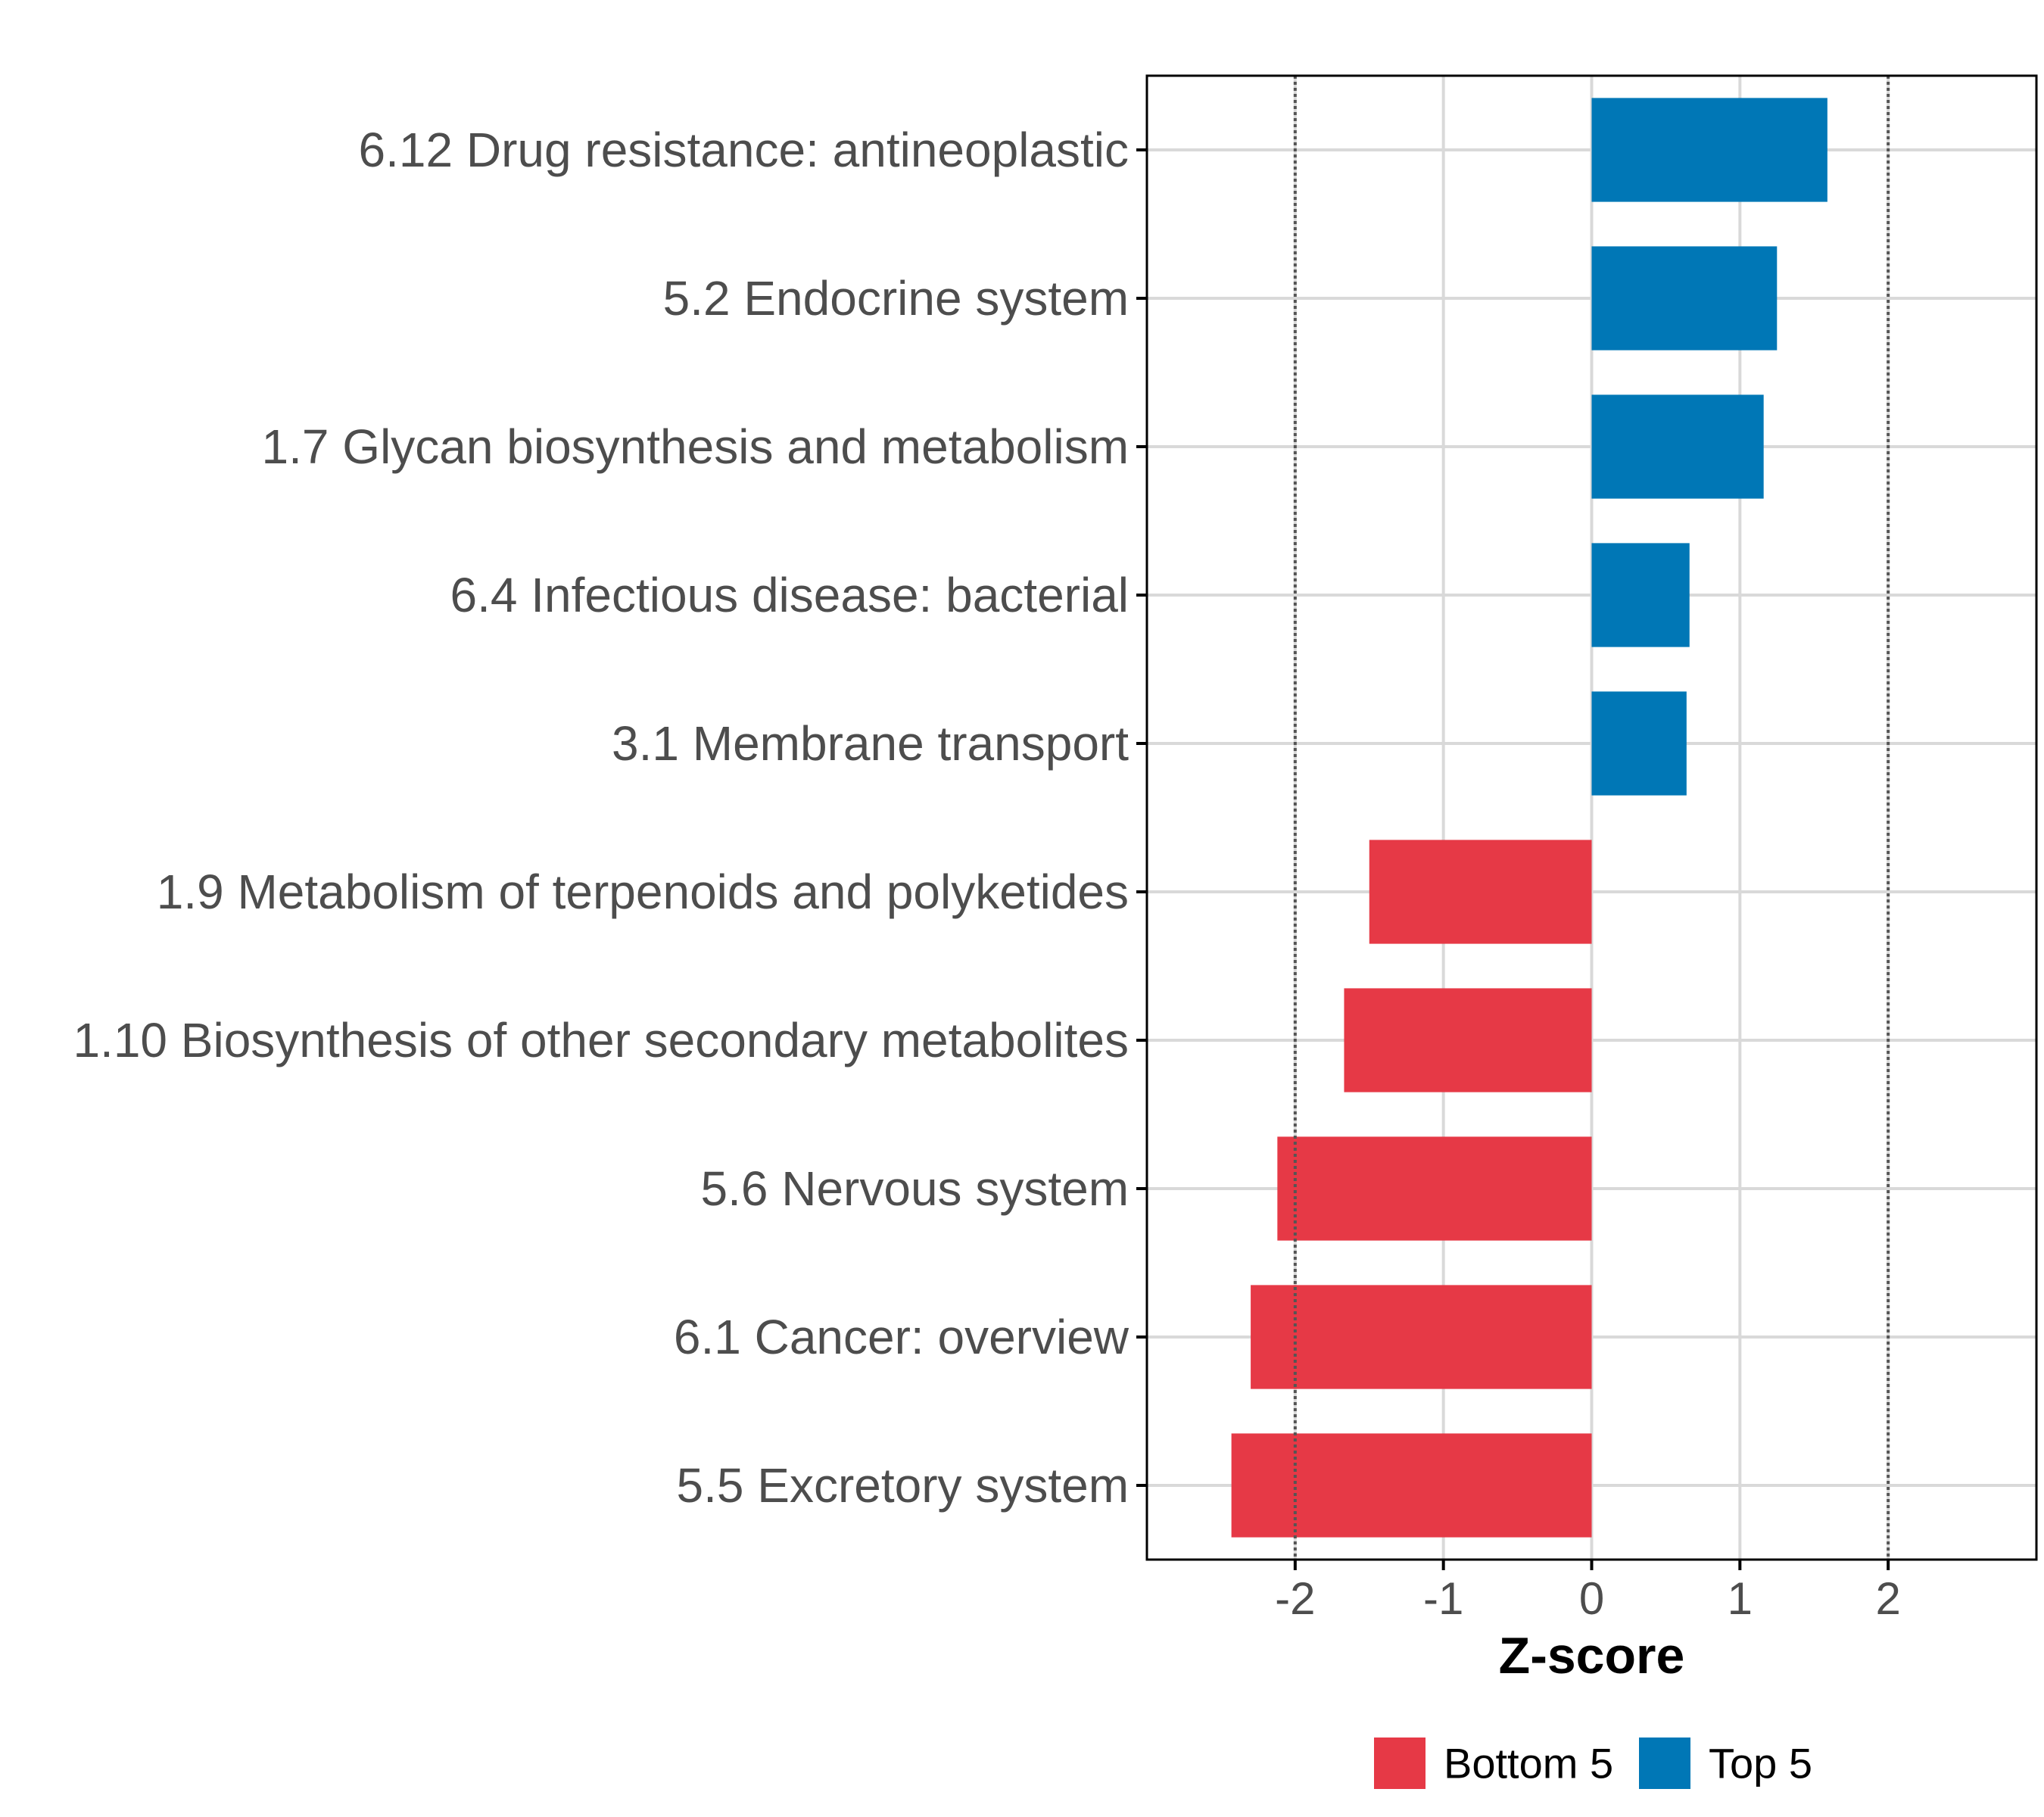  I want to click on legend: Bottom 5 Top 5, so click(1593, 1764).